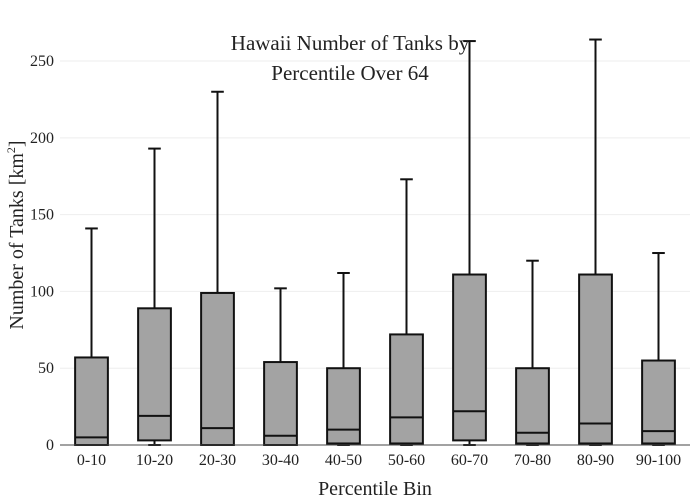 Image resolution: width=700 pixels, height=500 pixels. I want to click on x-tick-label: 80-90, so click(595, 460).